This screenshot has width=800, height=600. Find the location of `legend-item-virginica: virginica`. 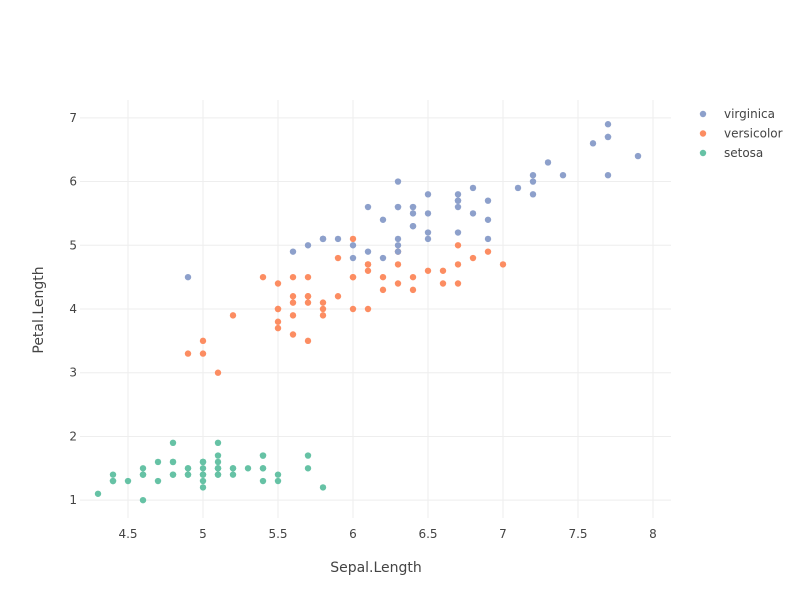

legend-item-virginica: virginica is located at coordinates (737, 114).